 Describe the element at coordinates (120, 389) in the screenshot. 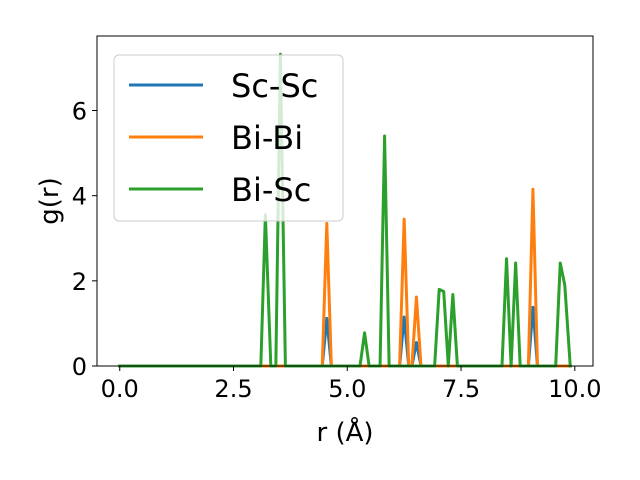

I see `x-tick-label: 0.0` at that location.